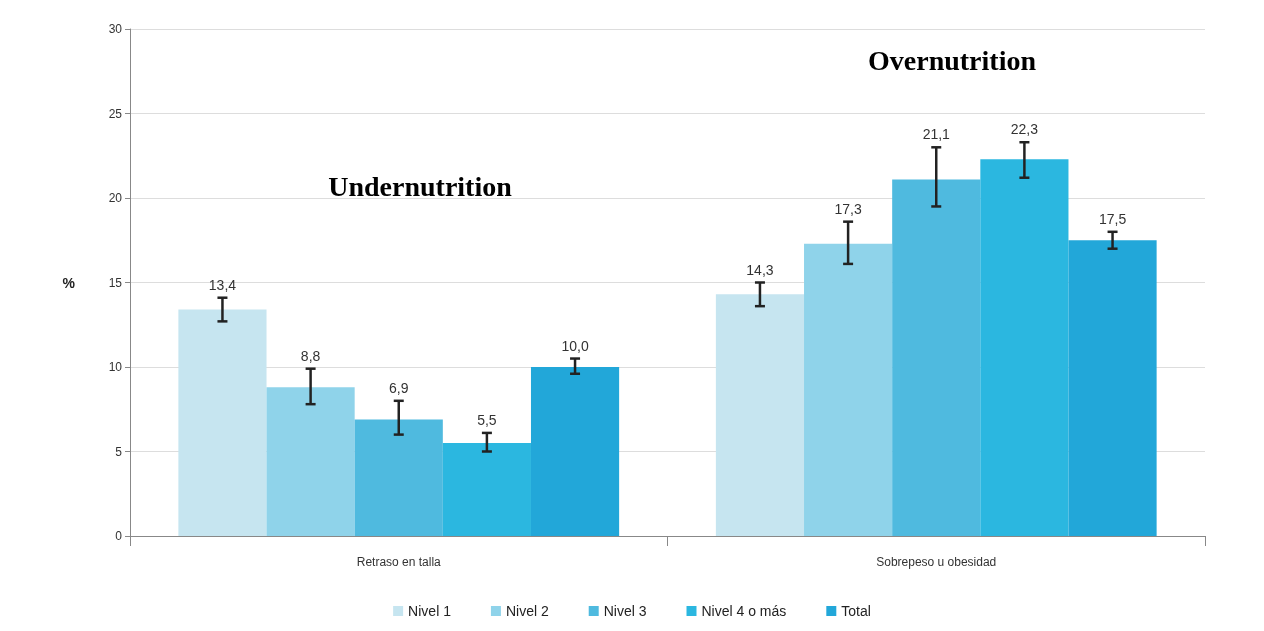  Describe the element at coordinates (856, 611) in the screenshot. I see `legend-label: Total` at that location.